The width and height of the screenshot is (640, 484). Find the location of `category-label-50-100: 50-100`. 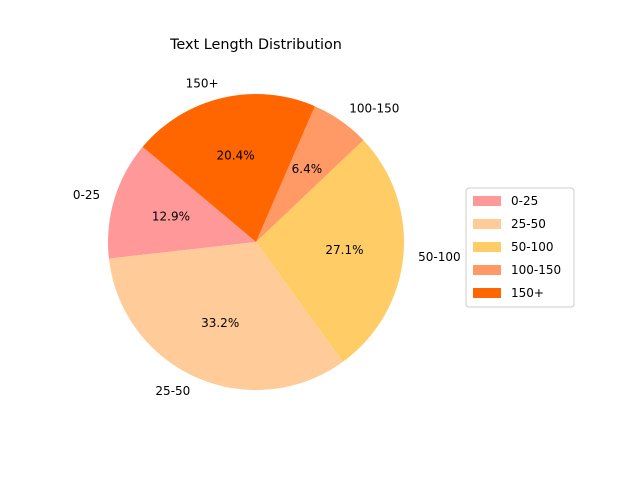

category-label-50-100: 50-100 is located at coordinates (439, 257).